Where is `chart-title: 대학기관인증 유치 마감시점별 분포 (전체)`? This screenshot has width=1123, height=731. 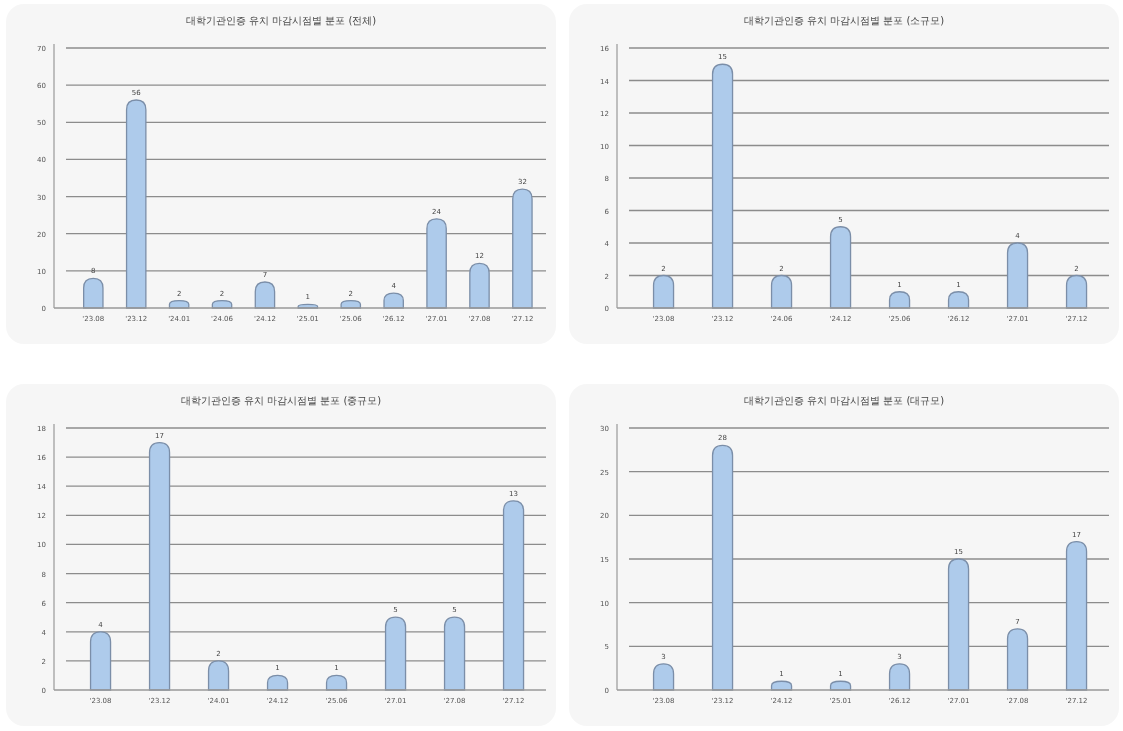
chart-title: 대학기관인증 유치 마감시점별 분포 (전체) is located at coordinates (281, 20).